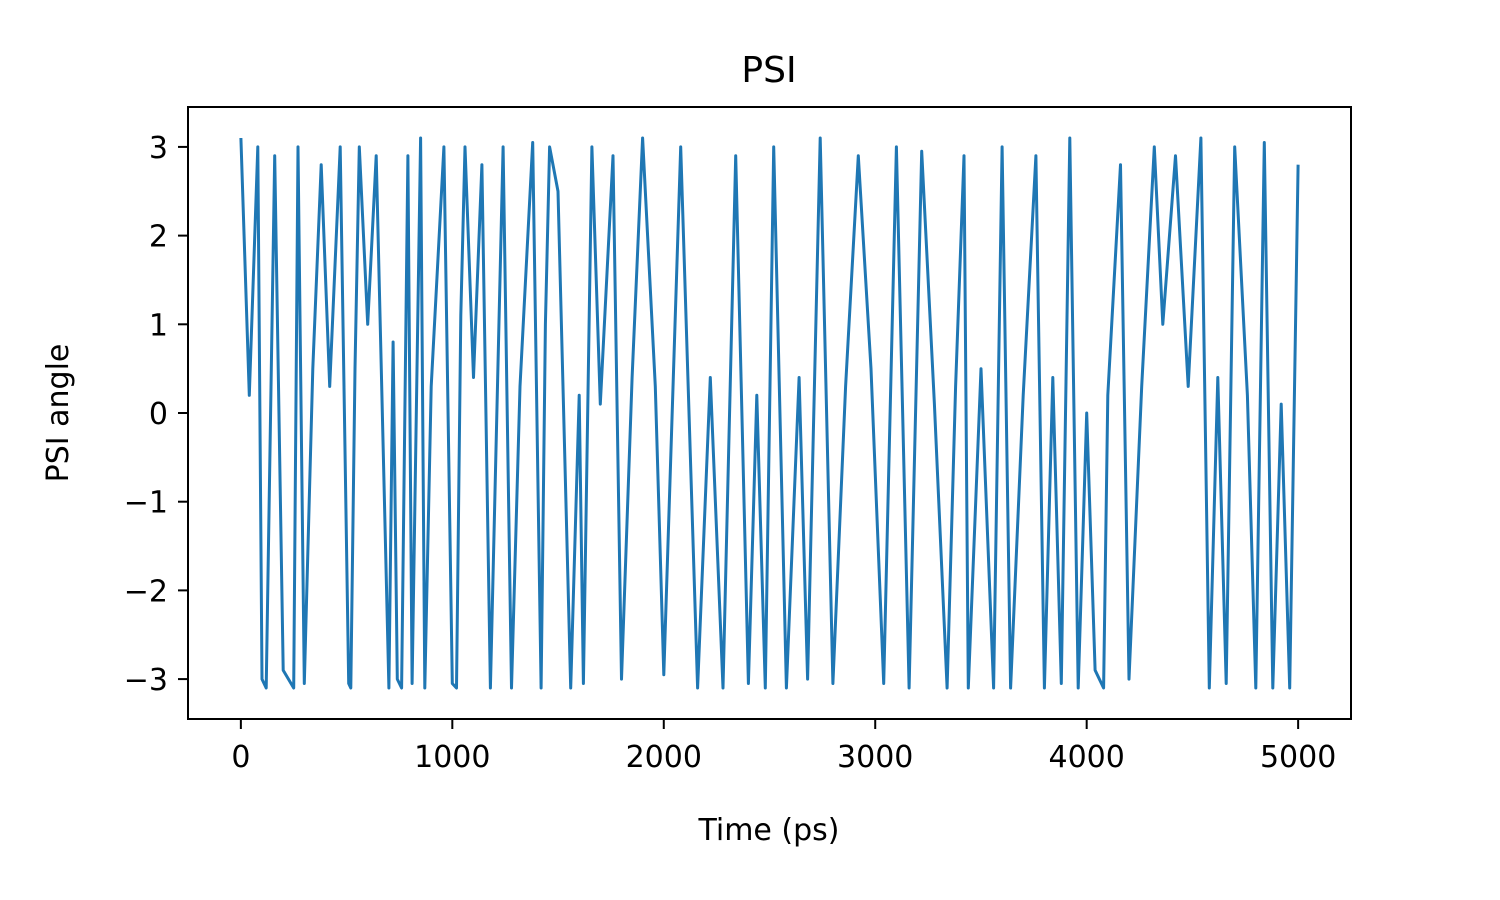 The width and height of the screenshot is (1500, 900). What do you see at coordinates (58, 413) in the screenshot?
I see `y-axis-label: PSI angle` at bounding box center [58, 413].